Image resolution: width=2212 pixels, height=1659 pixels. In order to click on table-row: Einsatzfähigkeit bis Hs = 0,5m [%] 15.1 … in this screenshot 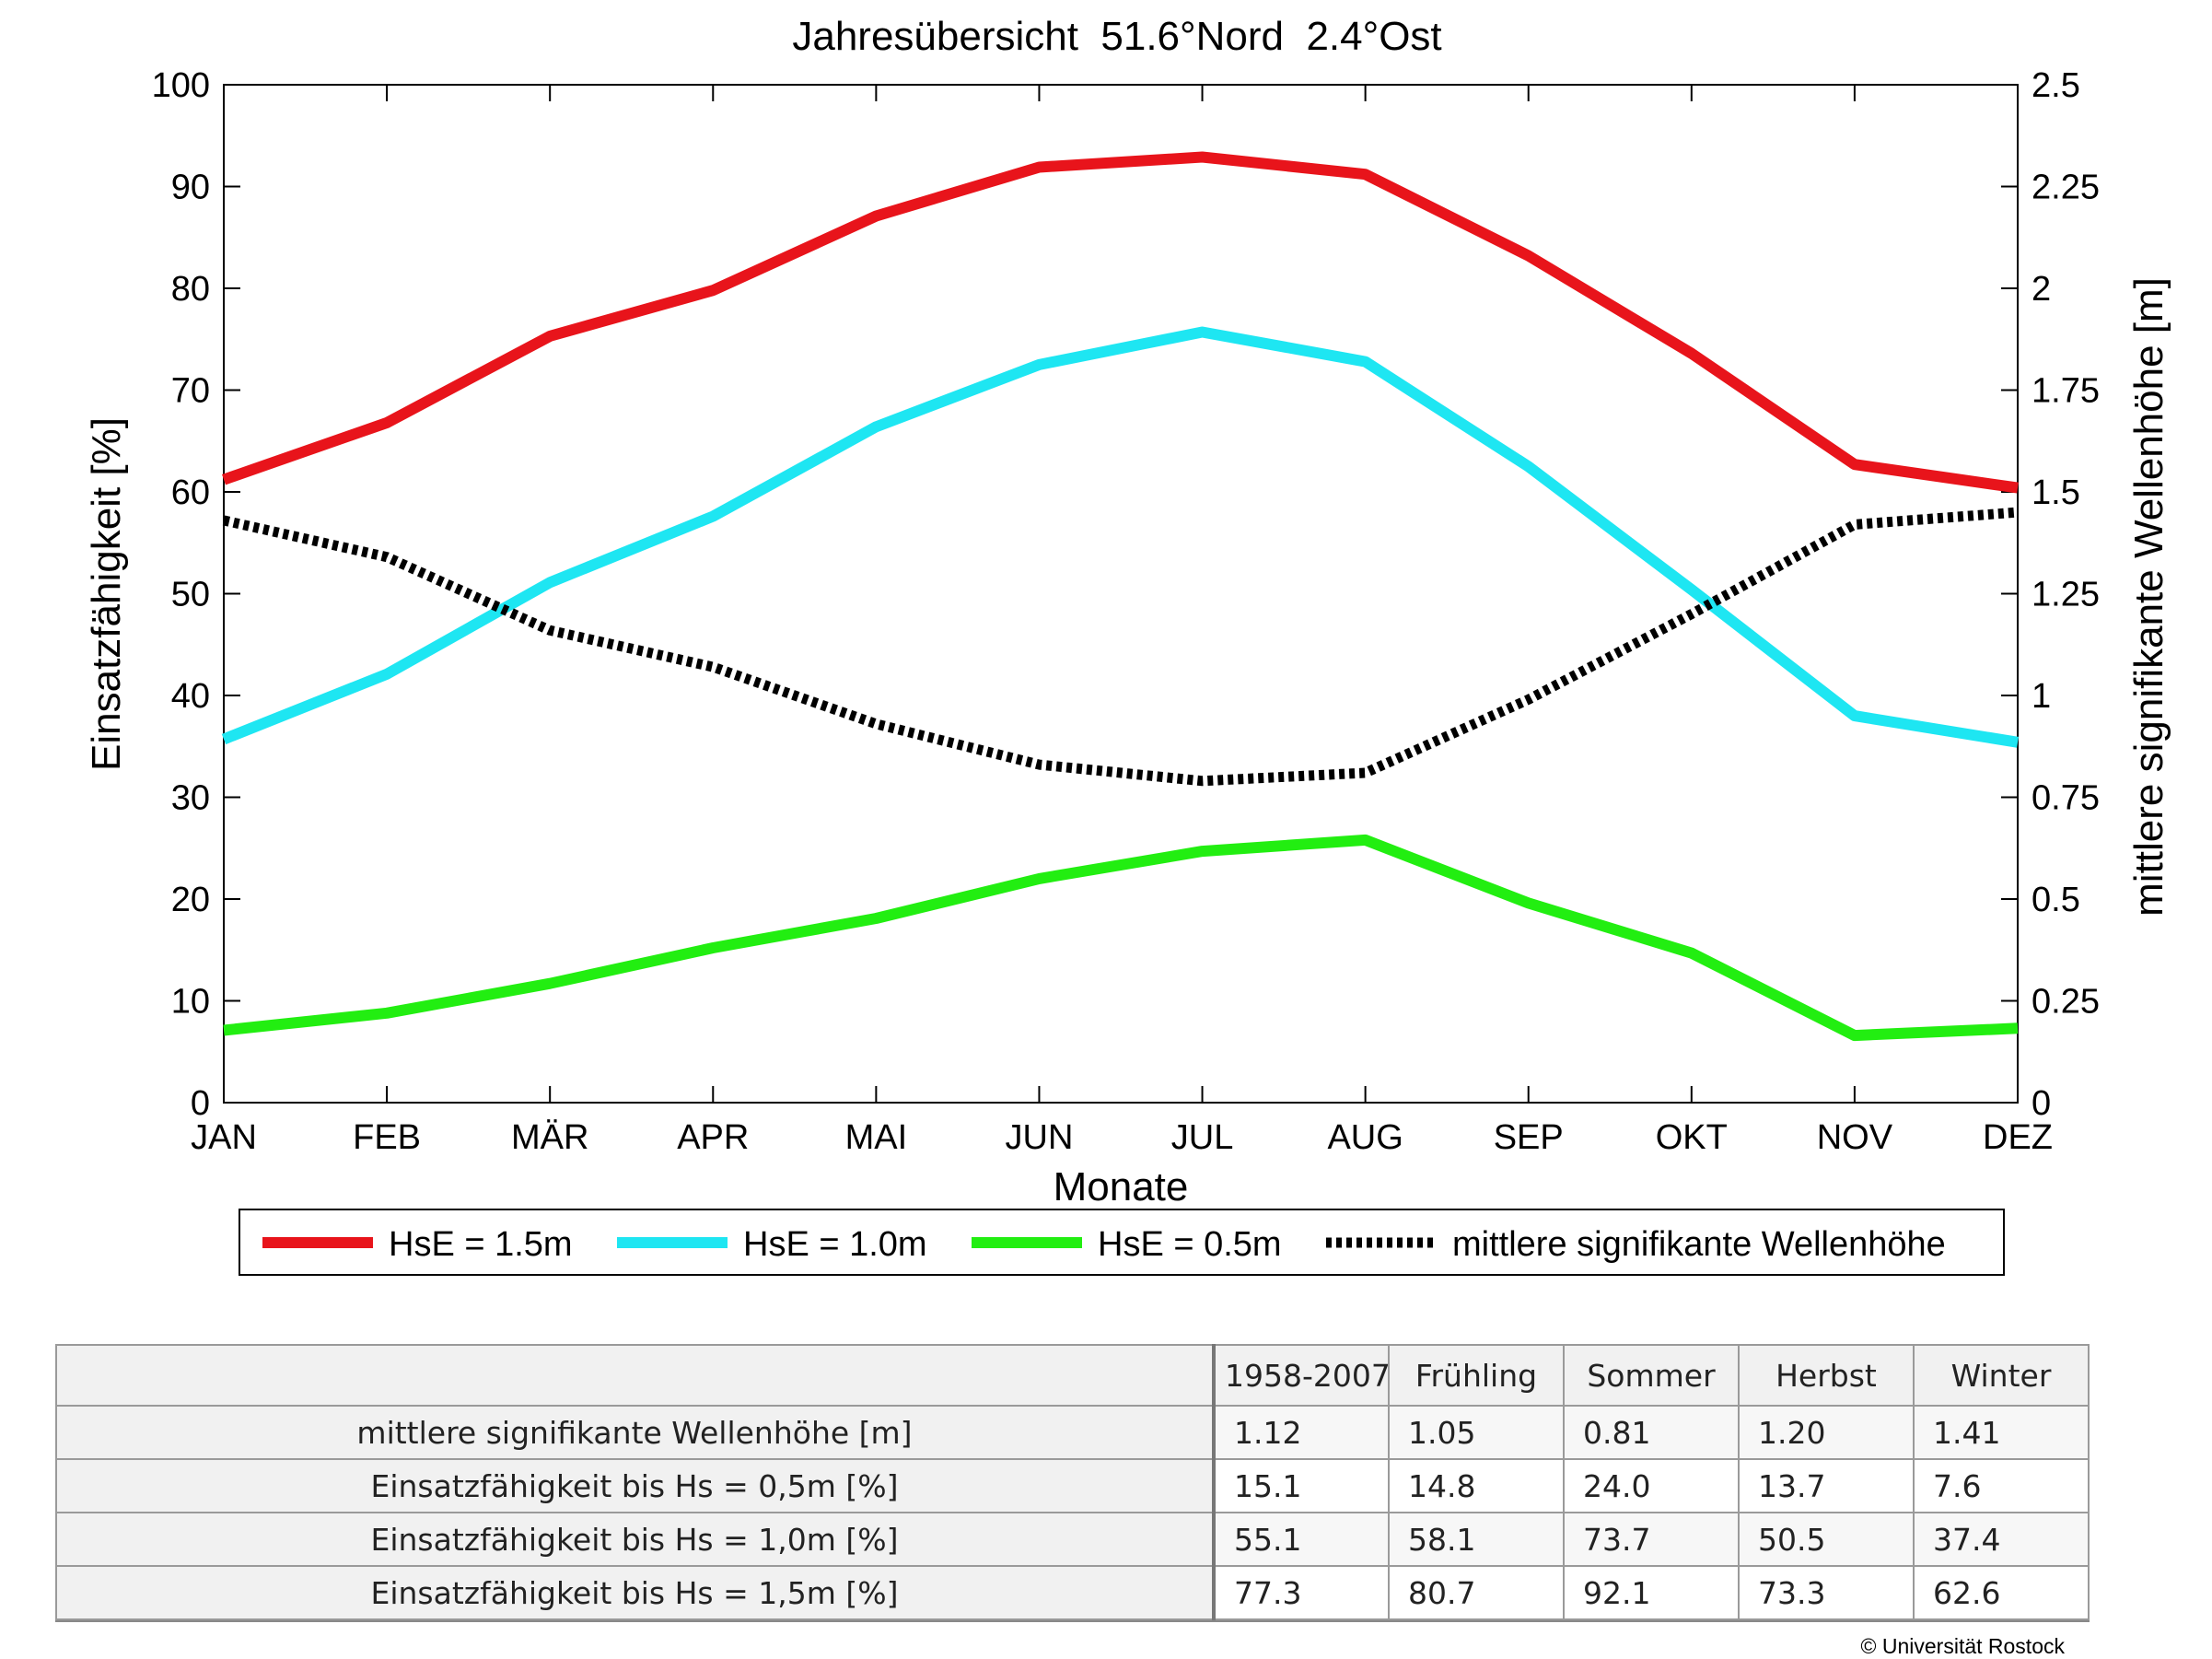, I will do `click(1072, 1485)`.